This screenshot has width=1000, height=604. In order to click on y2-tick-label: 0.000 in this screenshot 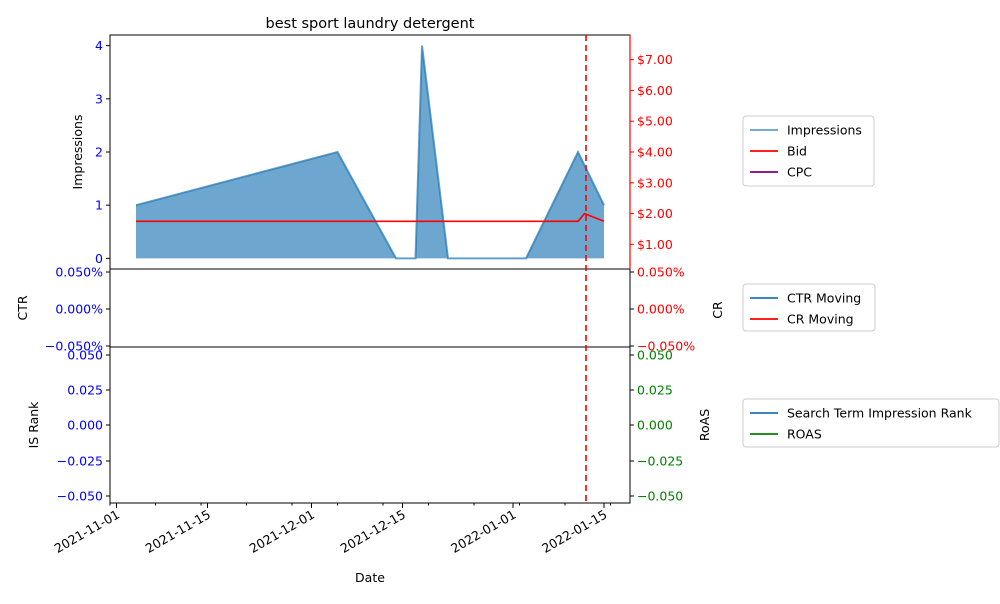, I will do `click(655, 425)`.